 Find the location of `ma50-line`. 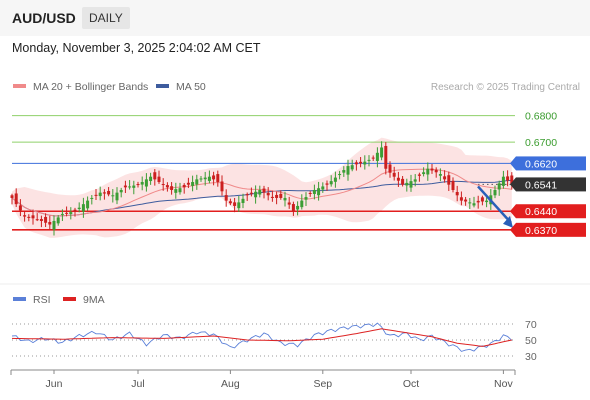

ma50-line is located at coordinates (261, 198).